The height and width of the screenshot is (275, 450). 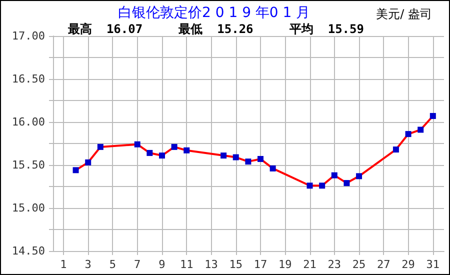 What do you see at coordinates (28, 251) in the screenshot?
I see `y-tick-label: 14.50` at bounding box center [28, 251].